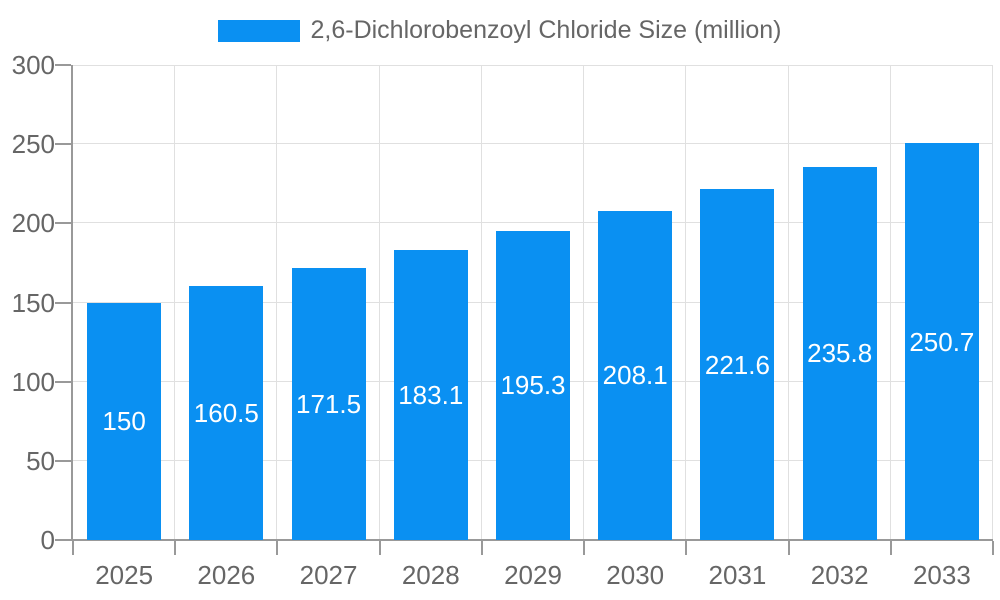 The image size is (1000, 600). I want to click on bar-value-label: 195.3, so click(533, 385).